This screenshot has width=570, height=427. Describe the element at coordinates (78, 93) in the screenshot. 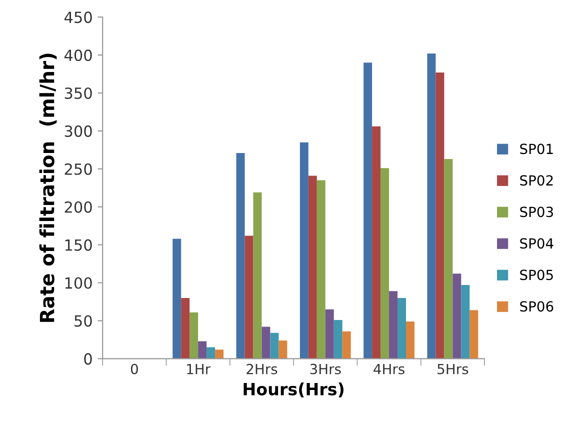

I see `y-tick-label: 350` at that location.